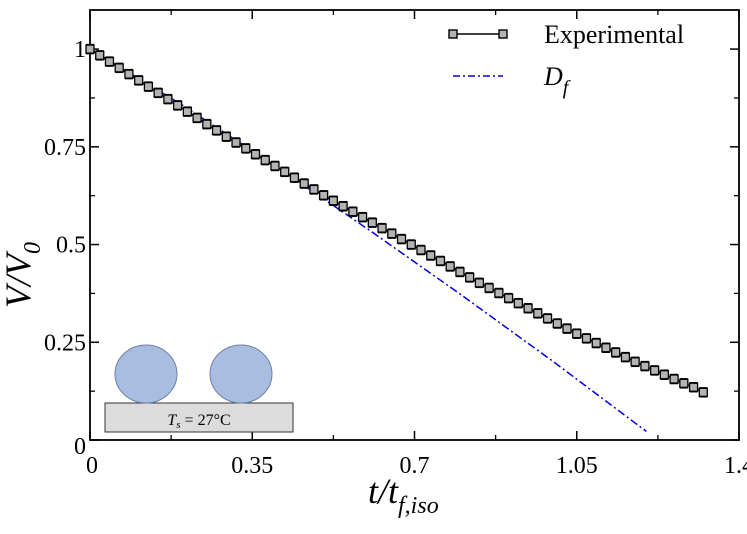 The image size is (747, 534). What do you see at coordinates (415, 466) in the screenshot?
I see `x-tick-label: 0.7` at bounding box center [415, 466].